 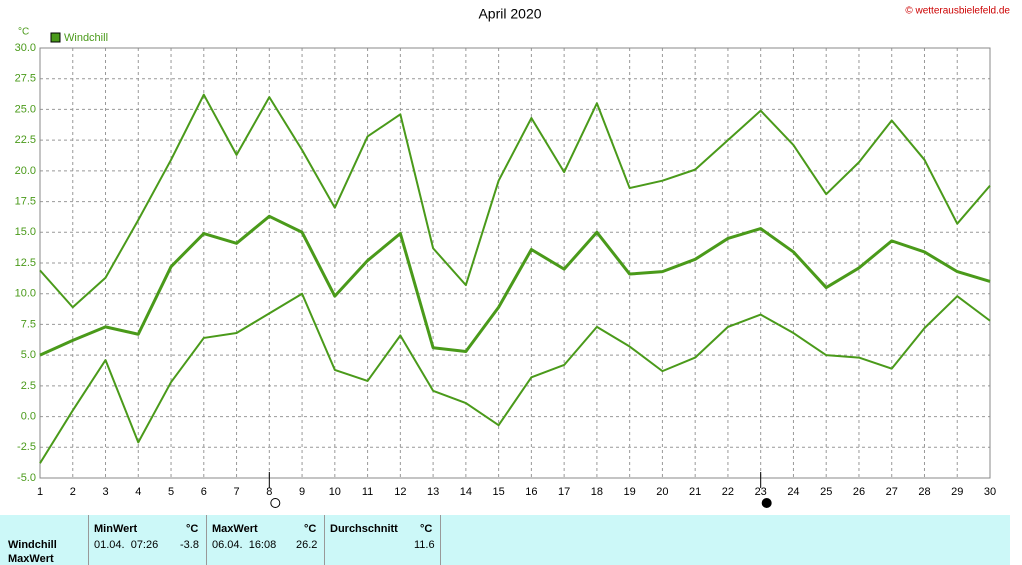 I want to click on legend-swatch, so click(x=55, y=37).